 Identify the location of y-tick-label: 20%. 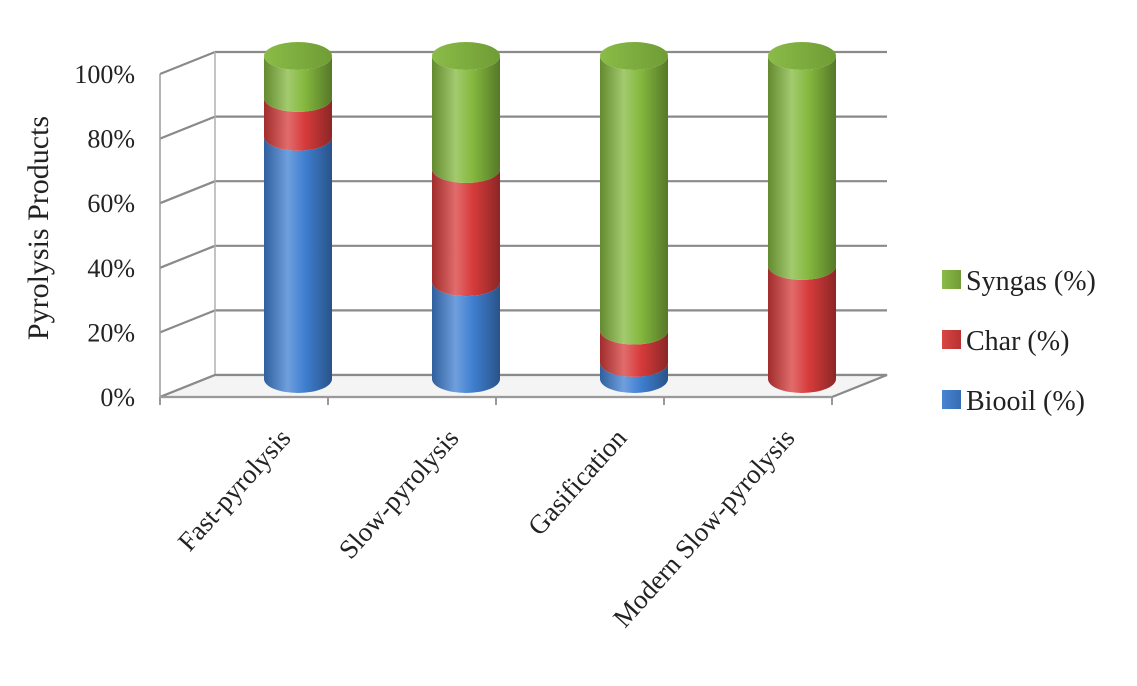
(111, 332).